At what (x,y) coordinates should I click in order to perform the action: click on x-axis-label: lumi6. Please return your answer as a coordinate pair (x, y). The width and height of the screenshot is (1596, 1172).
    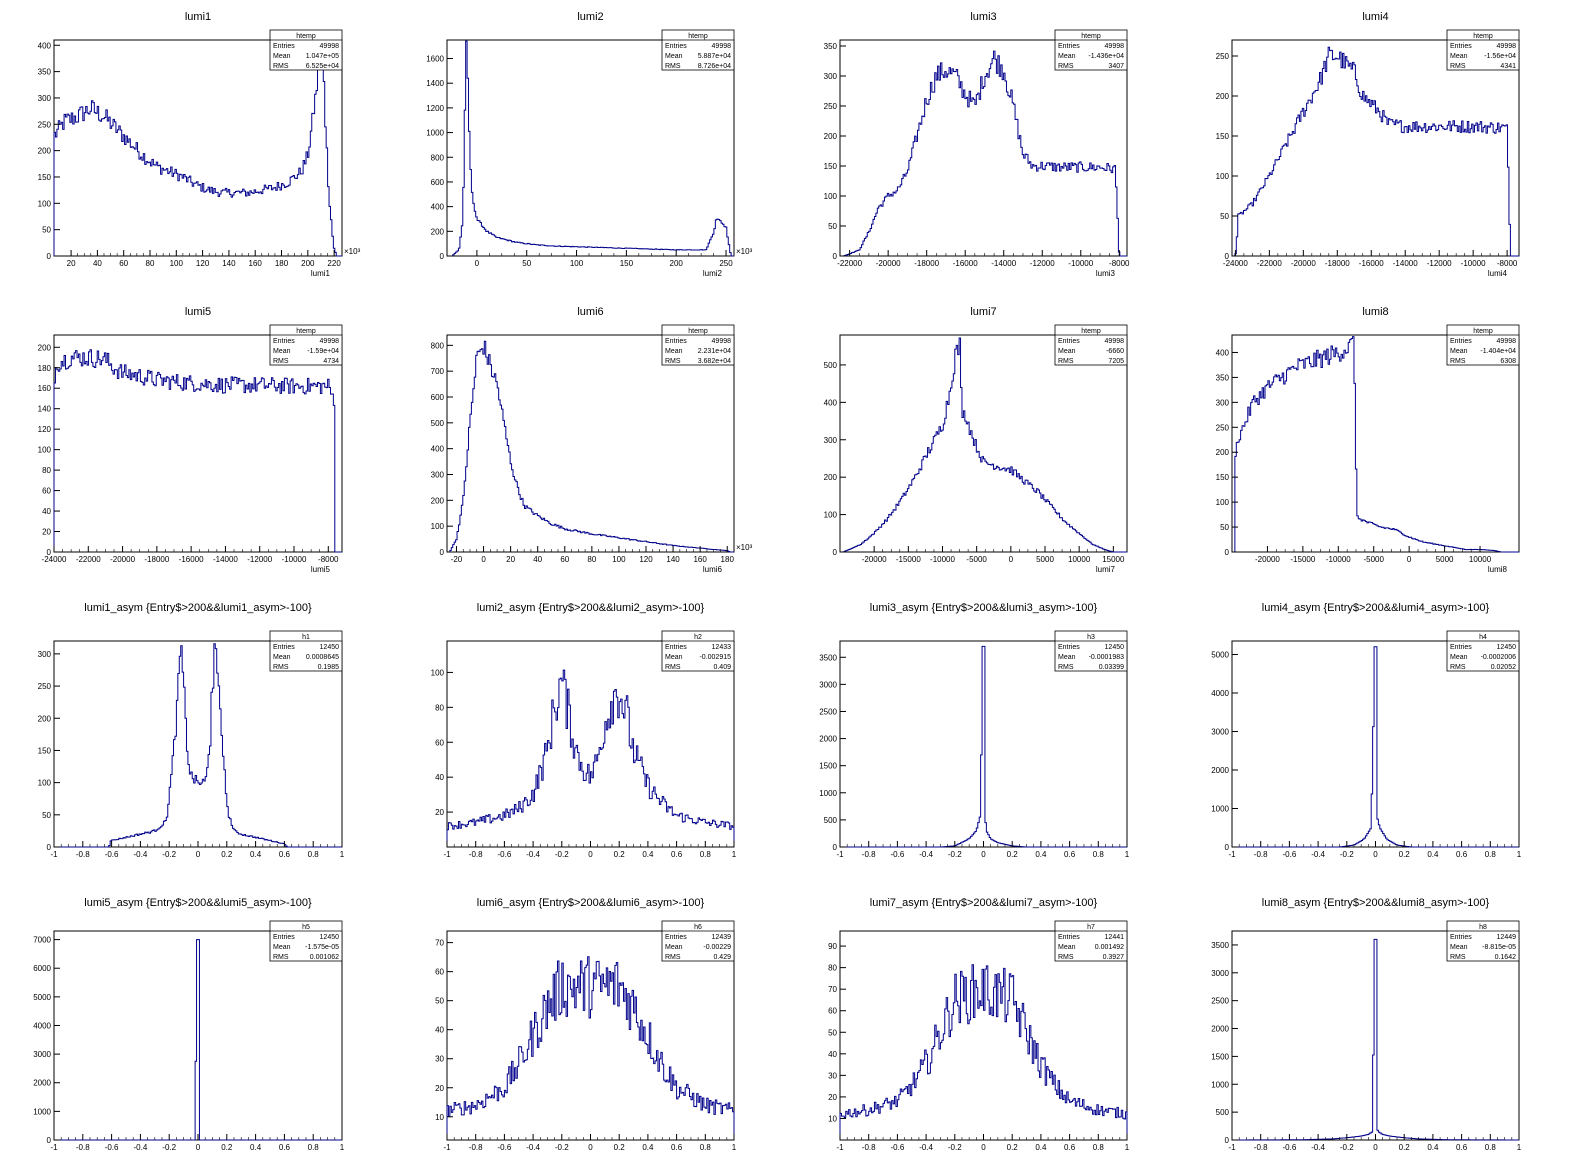
    Looking at the image, I should click on (713, 569).